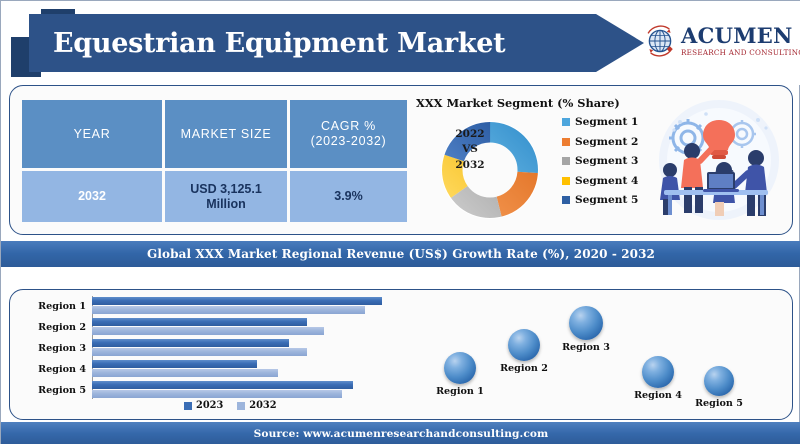 The image size is (800, 444). I want to click on regional-bar-chart: Region 1 Region 2 Region 3, so click(217, 355).